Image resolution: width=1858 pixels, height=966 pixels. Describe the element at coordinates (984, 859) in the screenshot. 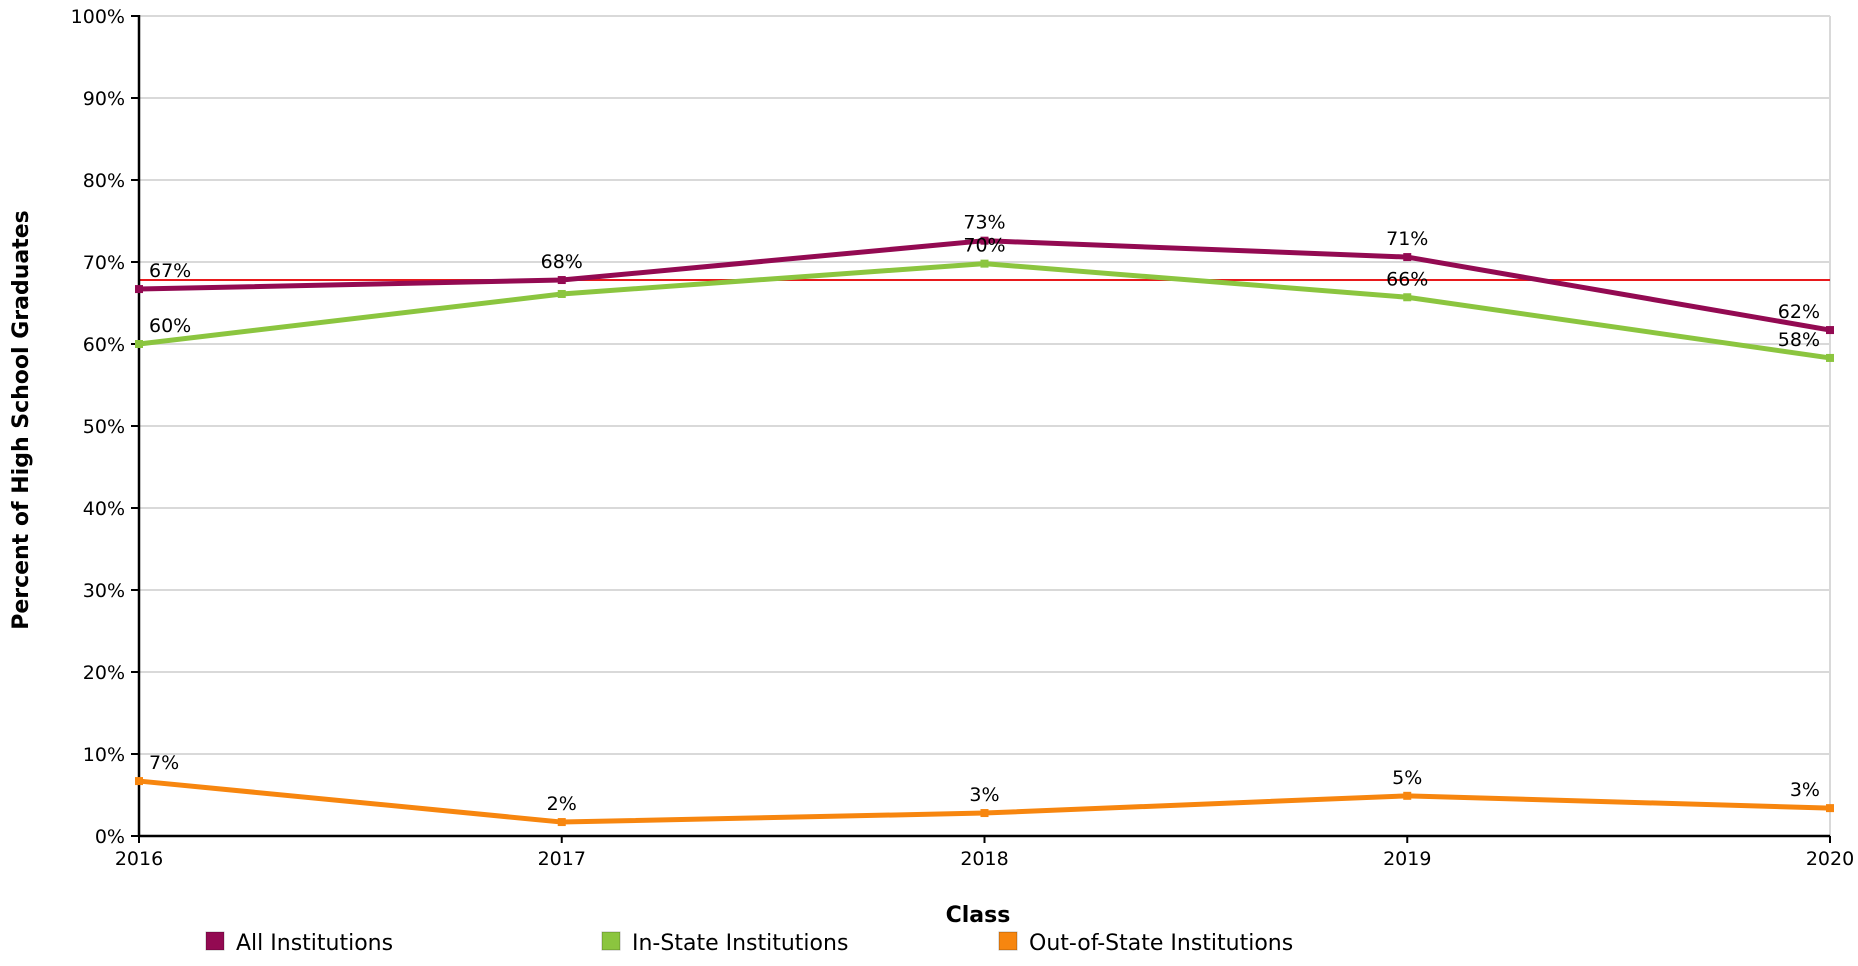

I see `x-tick-label: 2018` at that location.